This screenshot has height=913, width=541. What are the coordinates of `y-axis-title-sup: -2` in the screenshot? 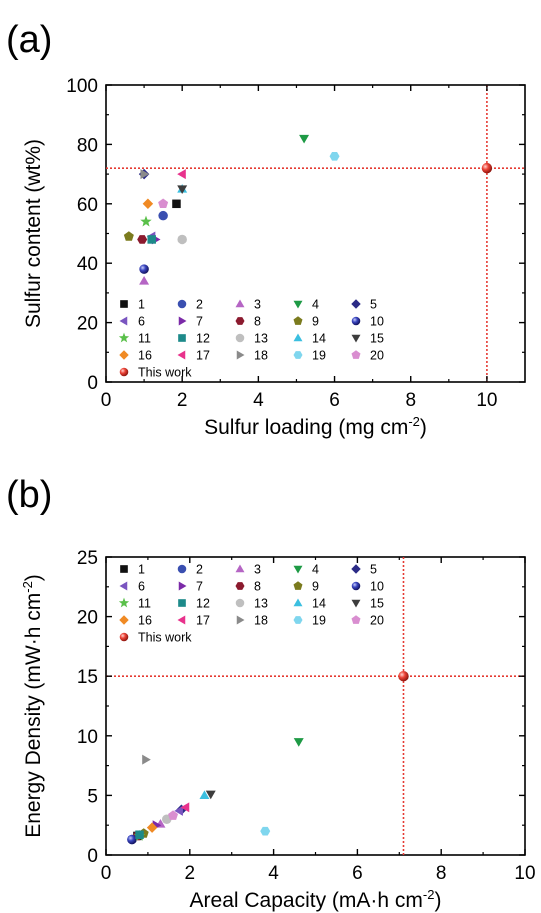 It's located at (27, 587).